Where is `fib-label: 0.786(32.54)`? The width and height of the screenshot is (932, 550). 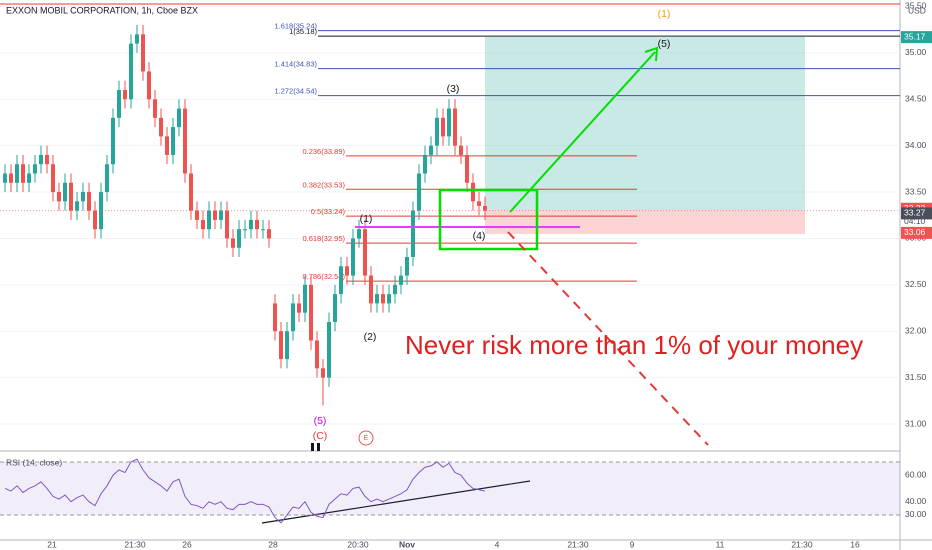
fib-label: 0.786(32.54) is located at coordinates (323, 276).